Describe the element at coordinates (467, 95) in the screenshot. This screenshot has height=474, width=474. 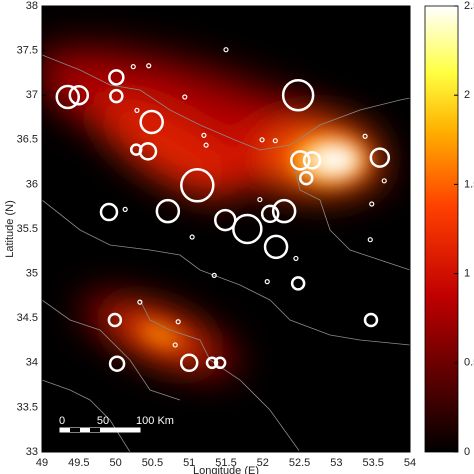
I see `colorbar-tick-label: 2` at that location.